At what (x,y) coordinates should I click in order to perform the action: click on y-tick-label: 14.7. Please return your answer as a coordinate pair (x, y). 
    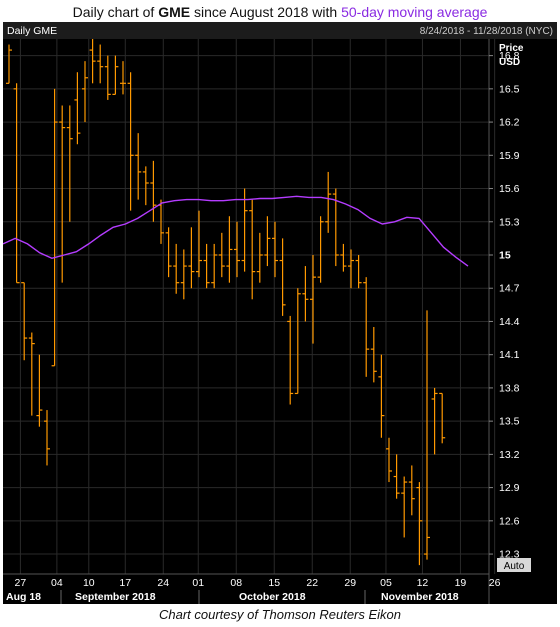
    Looking at the image, I should click on (509, 289).